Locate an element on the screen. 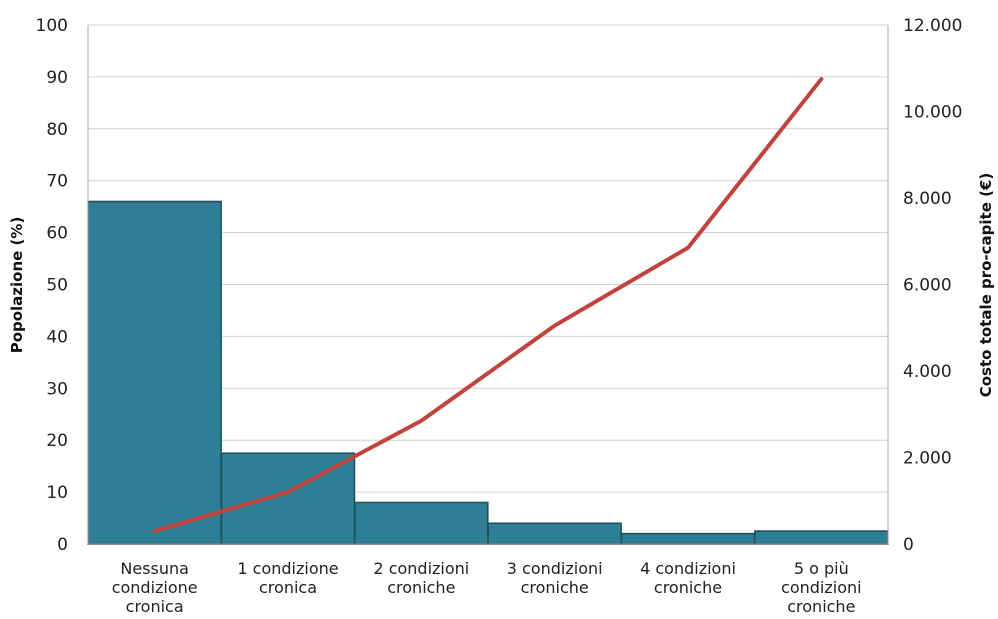 Image resolution: width=998 pixels, height=619 pixels. y-tick-label: 60 is located at coordinates (57, 234).